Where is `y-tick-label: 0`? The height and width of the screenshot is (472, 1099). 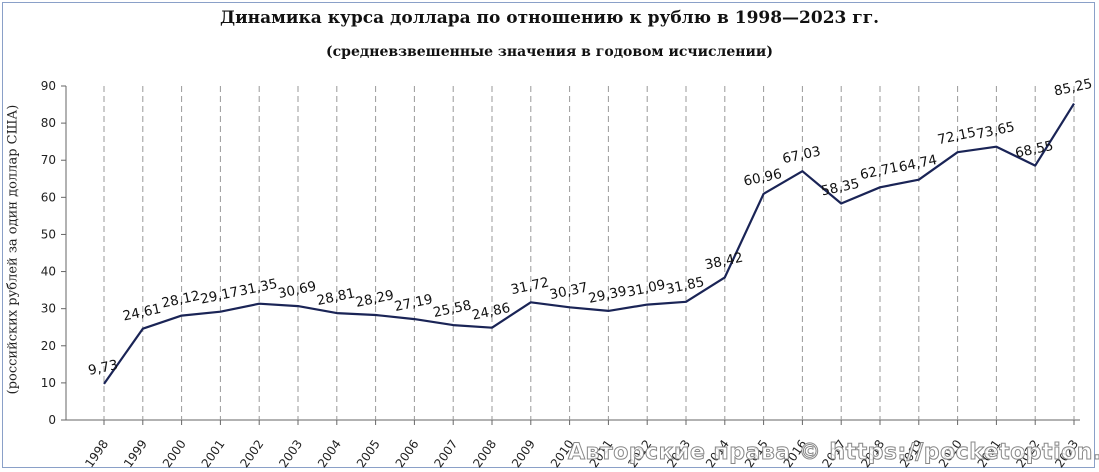 y-tick-label: 0 is located at coordinates (52, 420).